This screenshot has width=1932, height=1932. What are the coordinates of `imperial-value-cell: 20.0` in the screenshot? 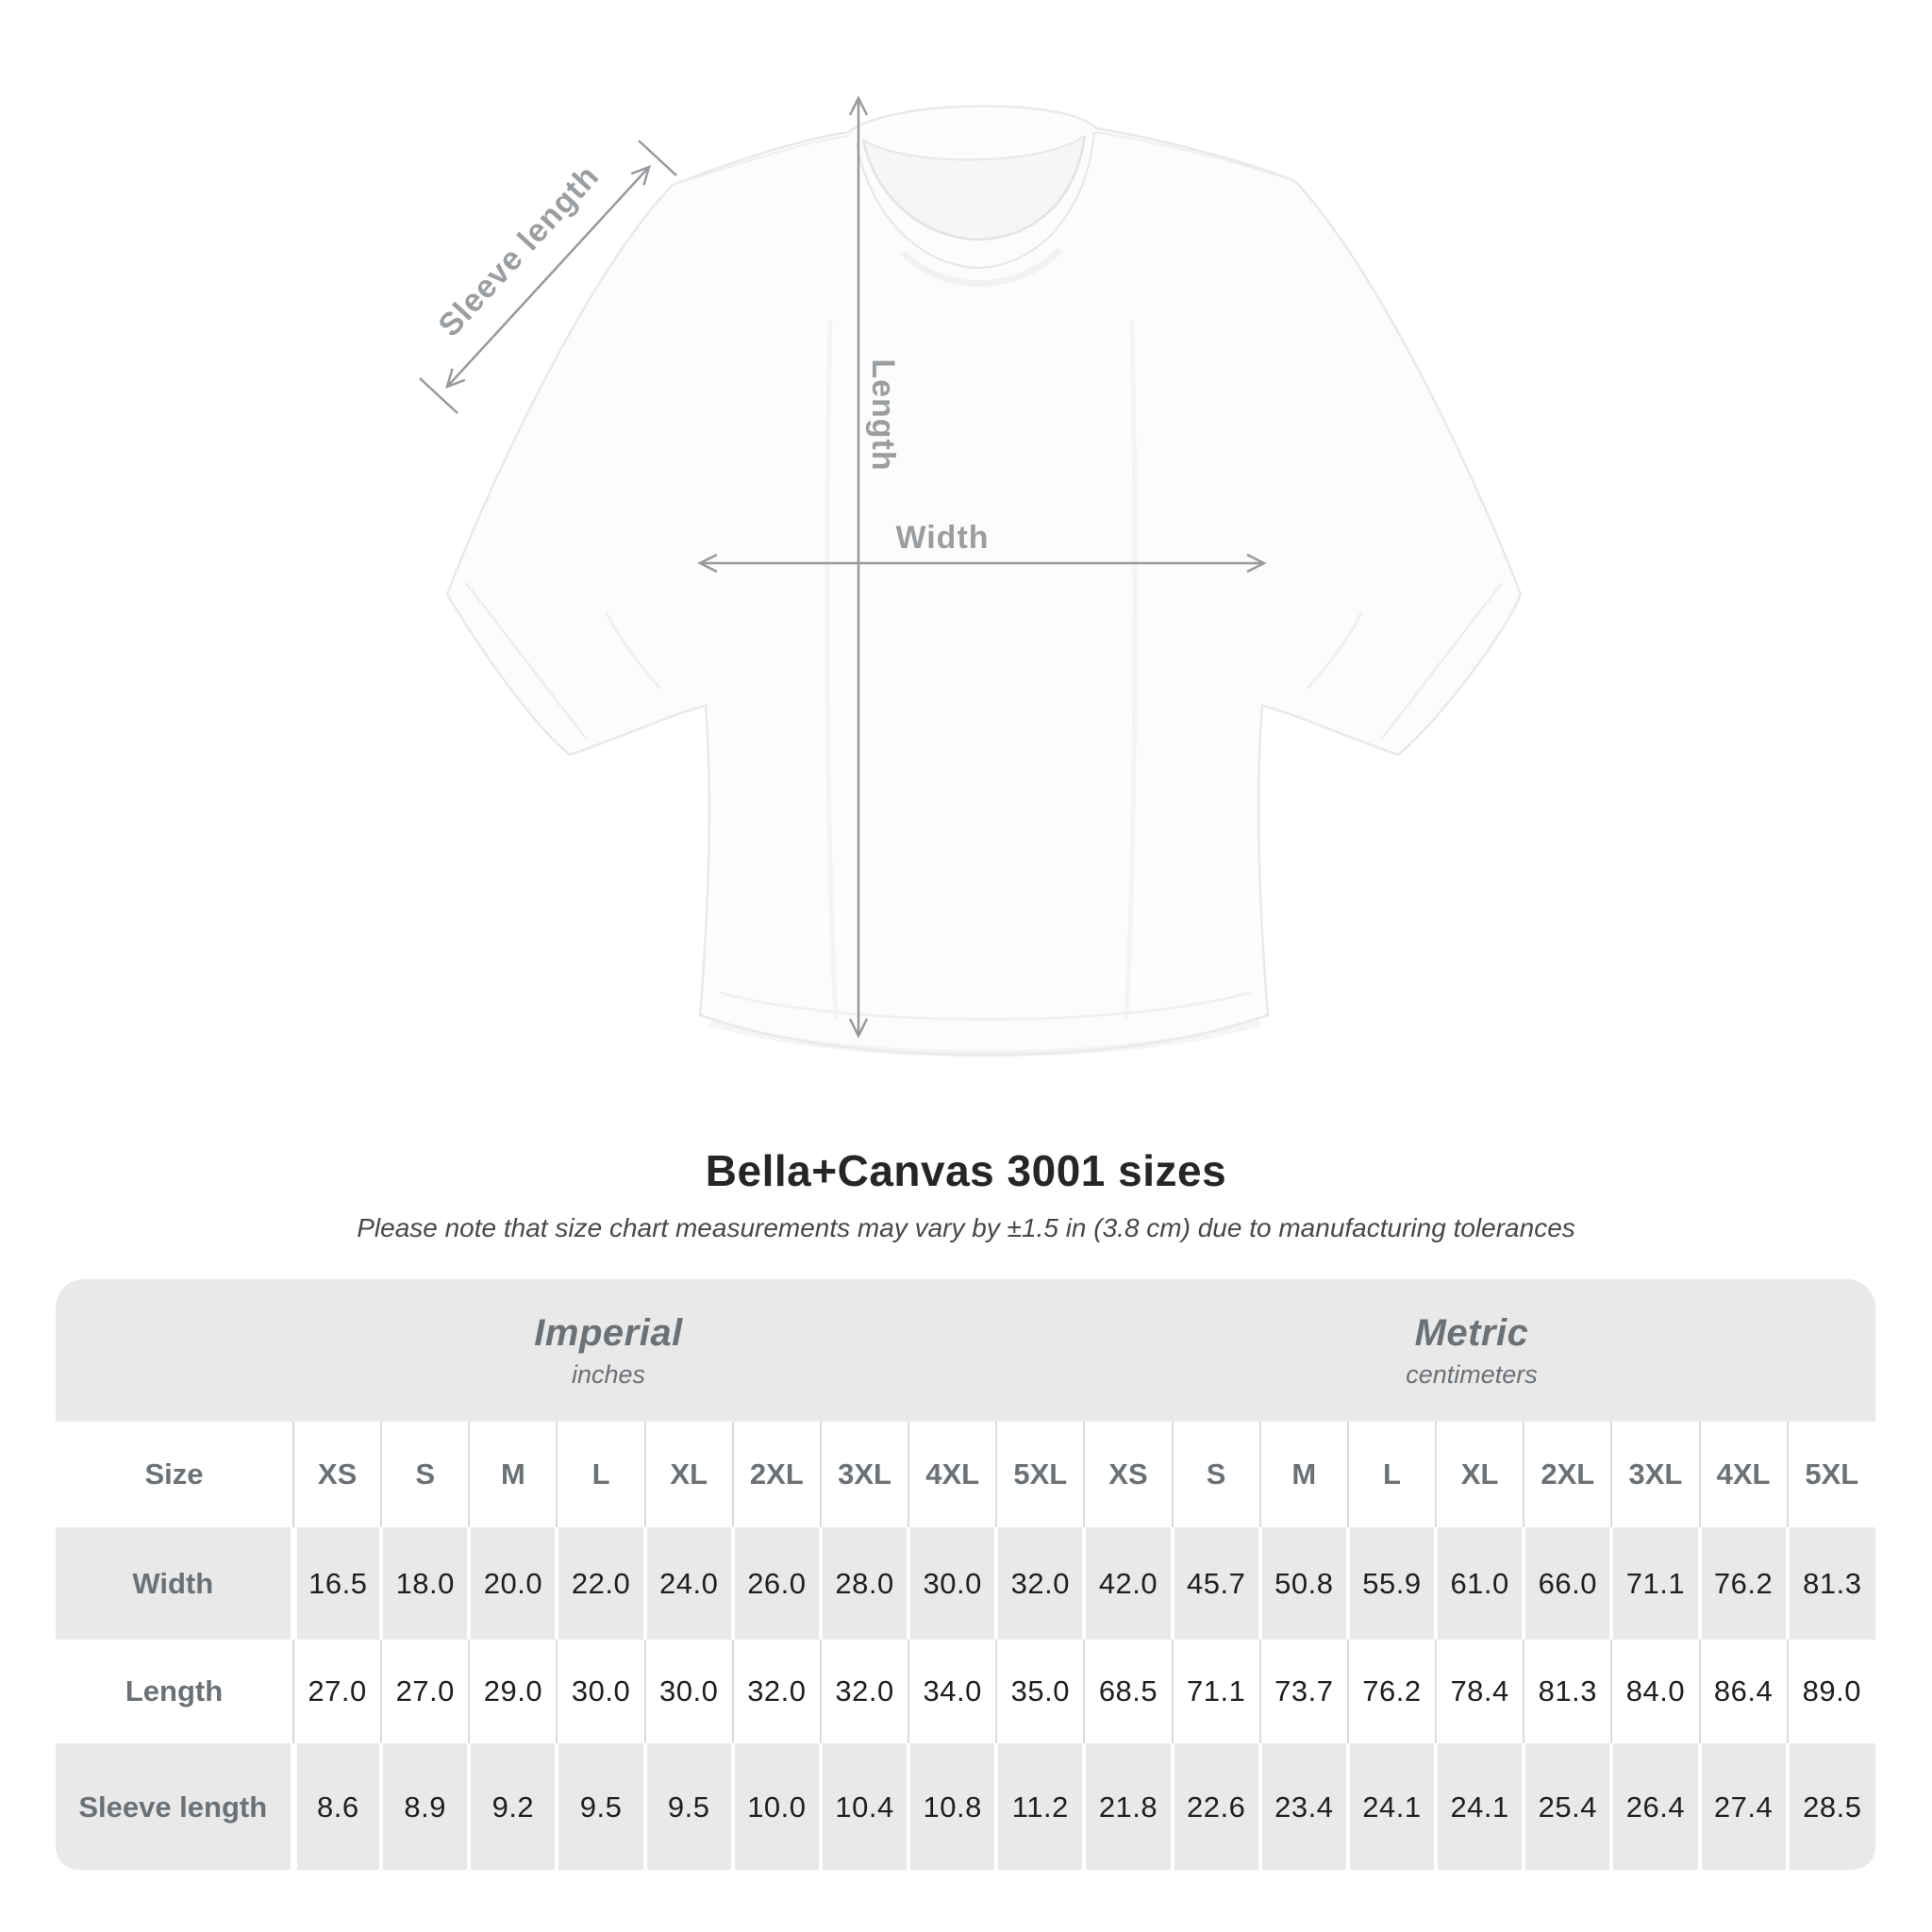 It's located at (512, 1584).